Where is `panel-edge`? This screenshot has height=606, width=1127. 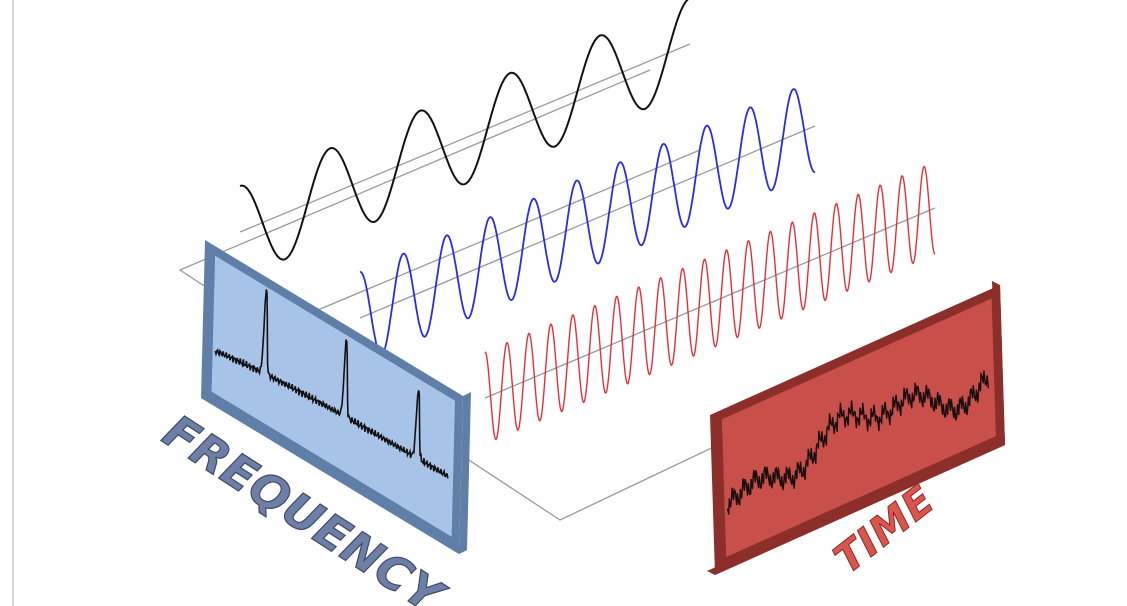
panel-edge is located at coordinates (465, 473).